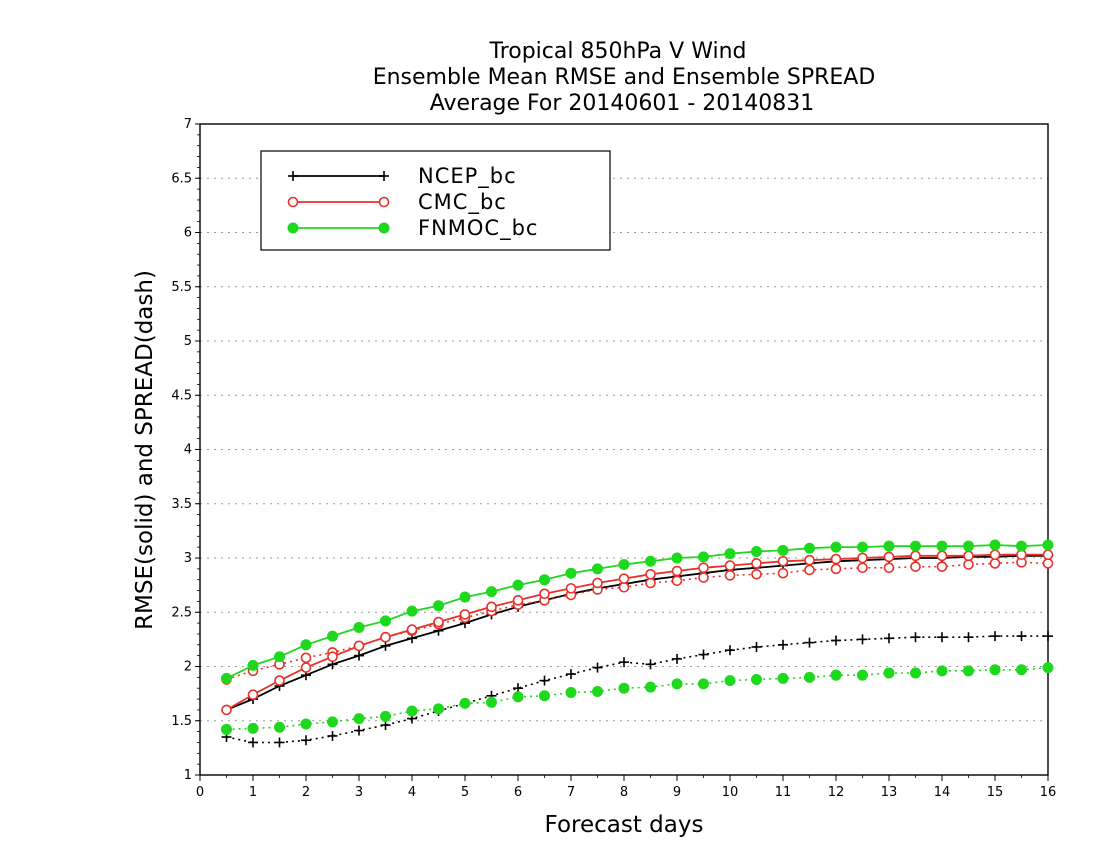  What do you see at coordinates (181, 504) in the screenshot?
I see `y-tick-label: 3.5` at bounding box center [181, 504].